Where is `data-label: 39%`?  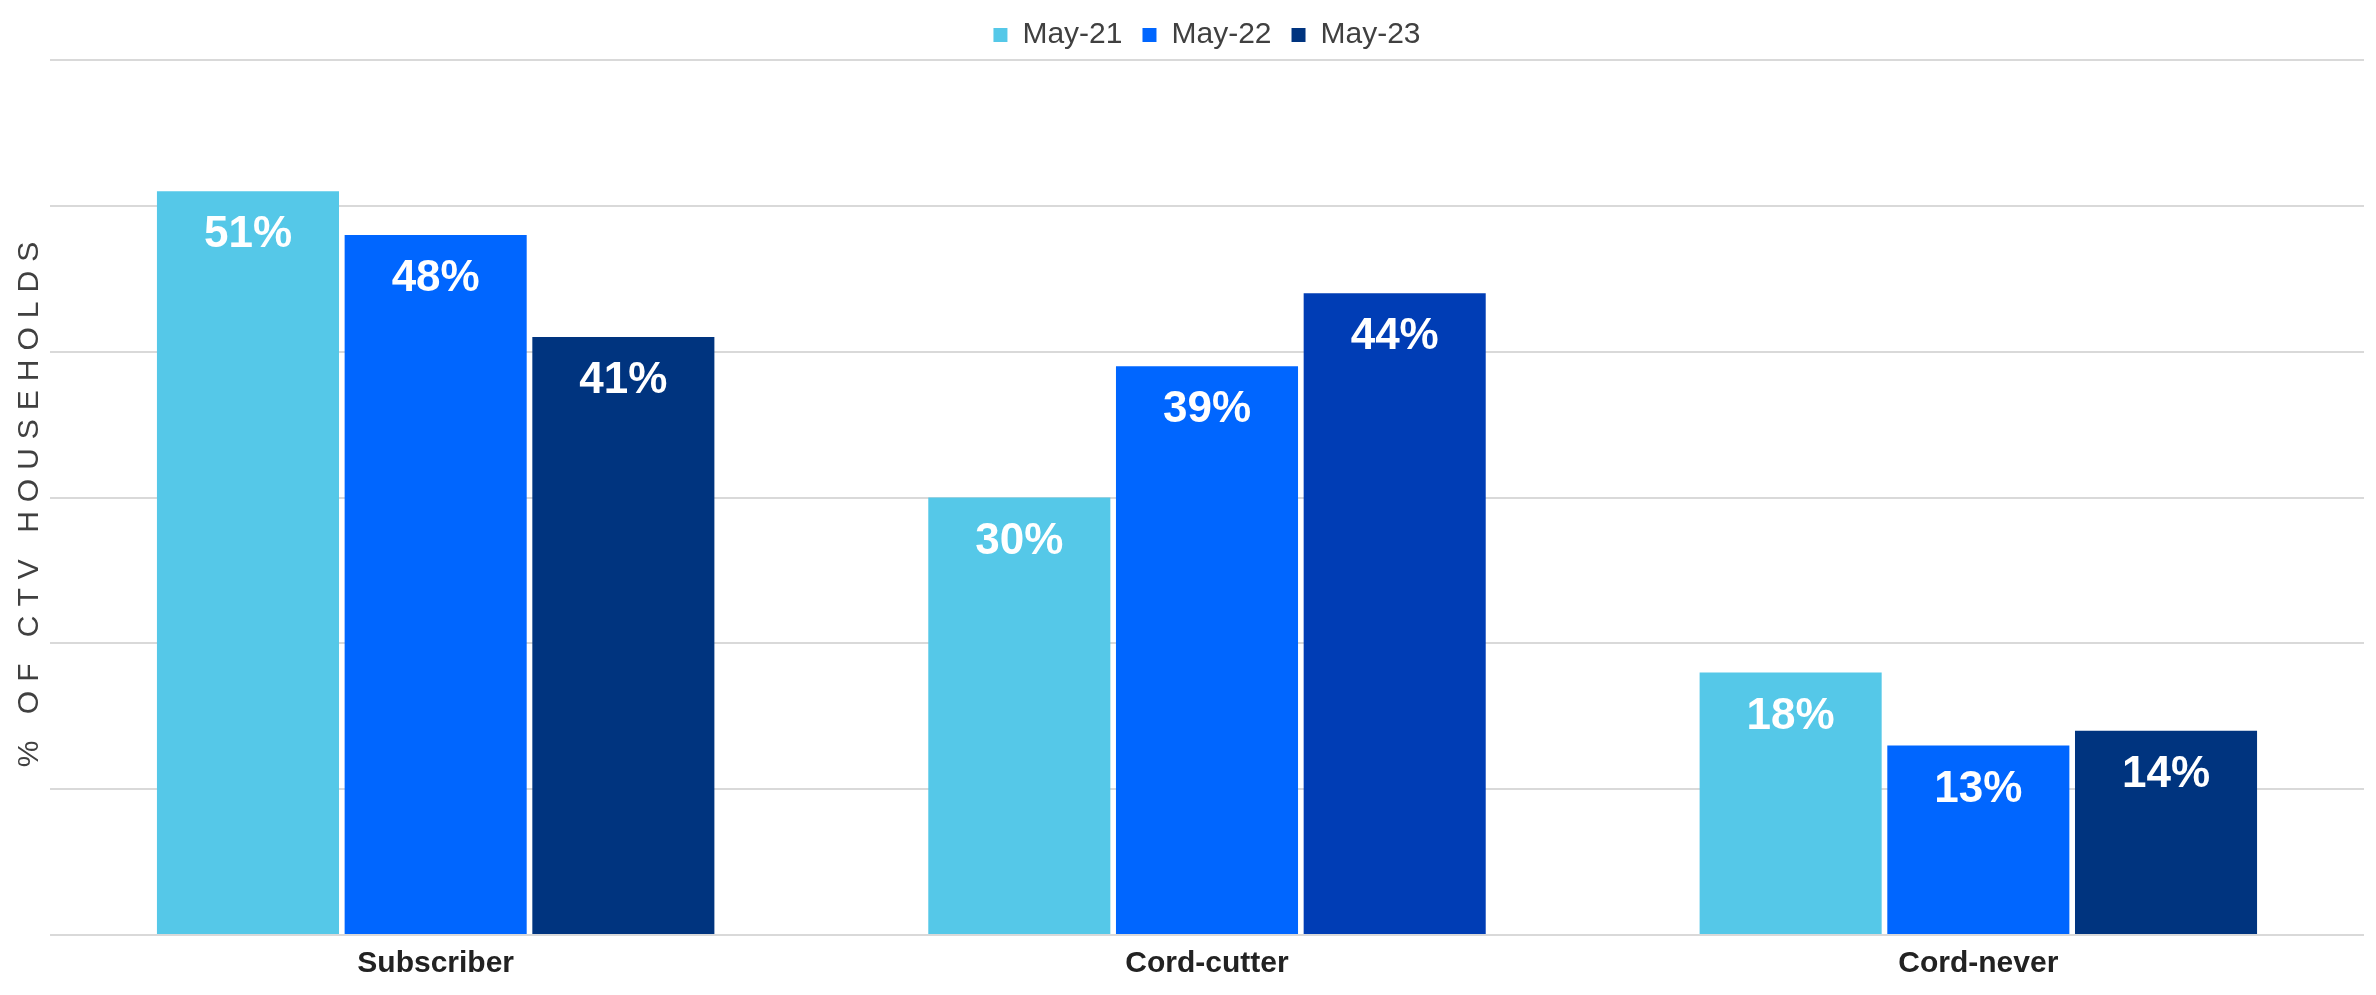 data-label: 39% is located at coordinates (1207, 407).